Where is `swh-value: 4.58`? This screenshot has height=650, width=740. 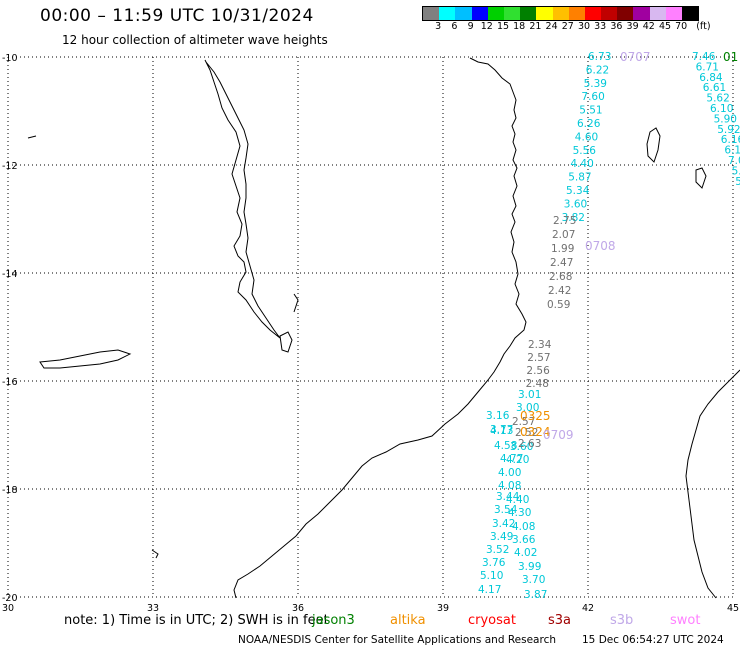
swh-value: 4.58 is located at coordinates (505, 446).